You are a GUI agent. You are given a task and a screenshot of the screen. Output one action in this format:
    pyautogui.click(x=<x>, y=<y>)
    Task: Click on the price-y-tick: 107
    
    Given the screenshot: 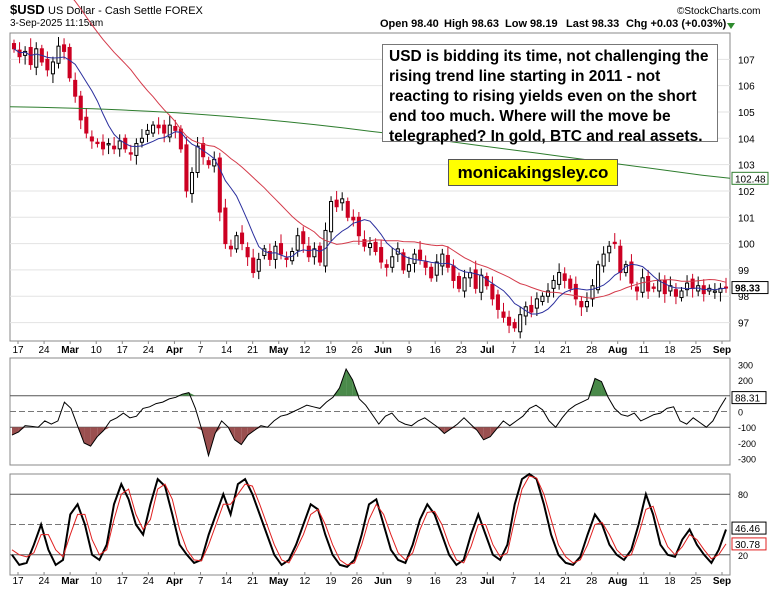 What is the action you would take?
    pyautogui.click(x=746, y=60)
    